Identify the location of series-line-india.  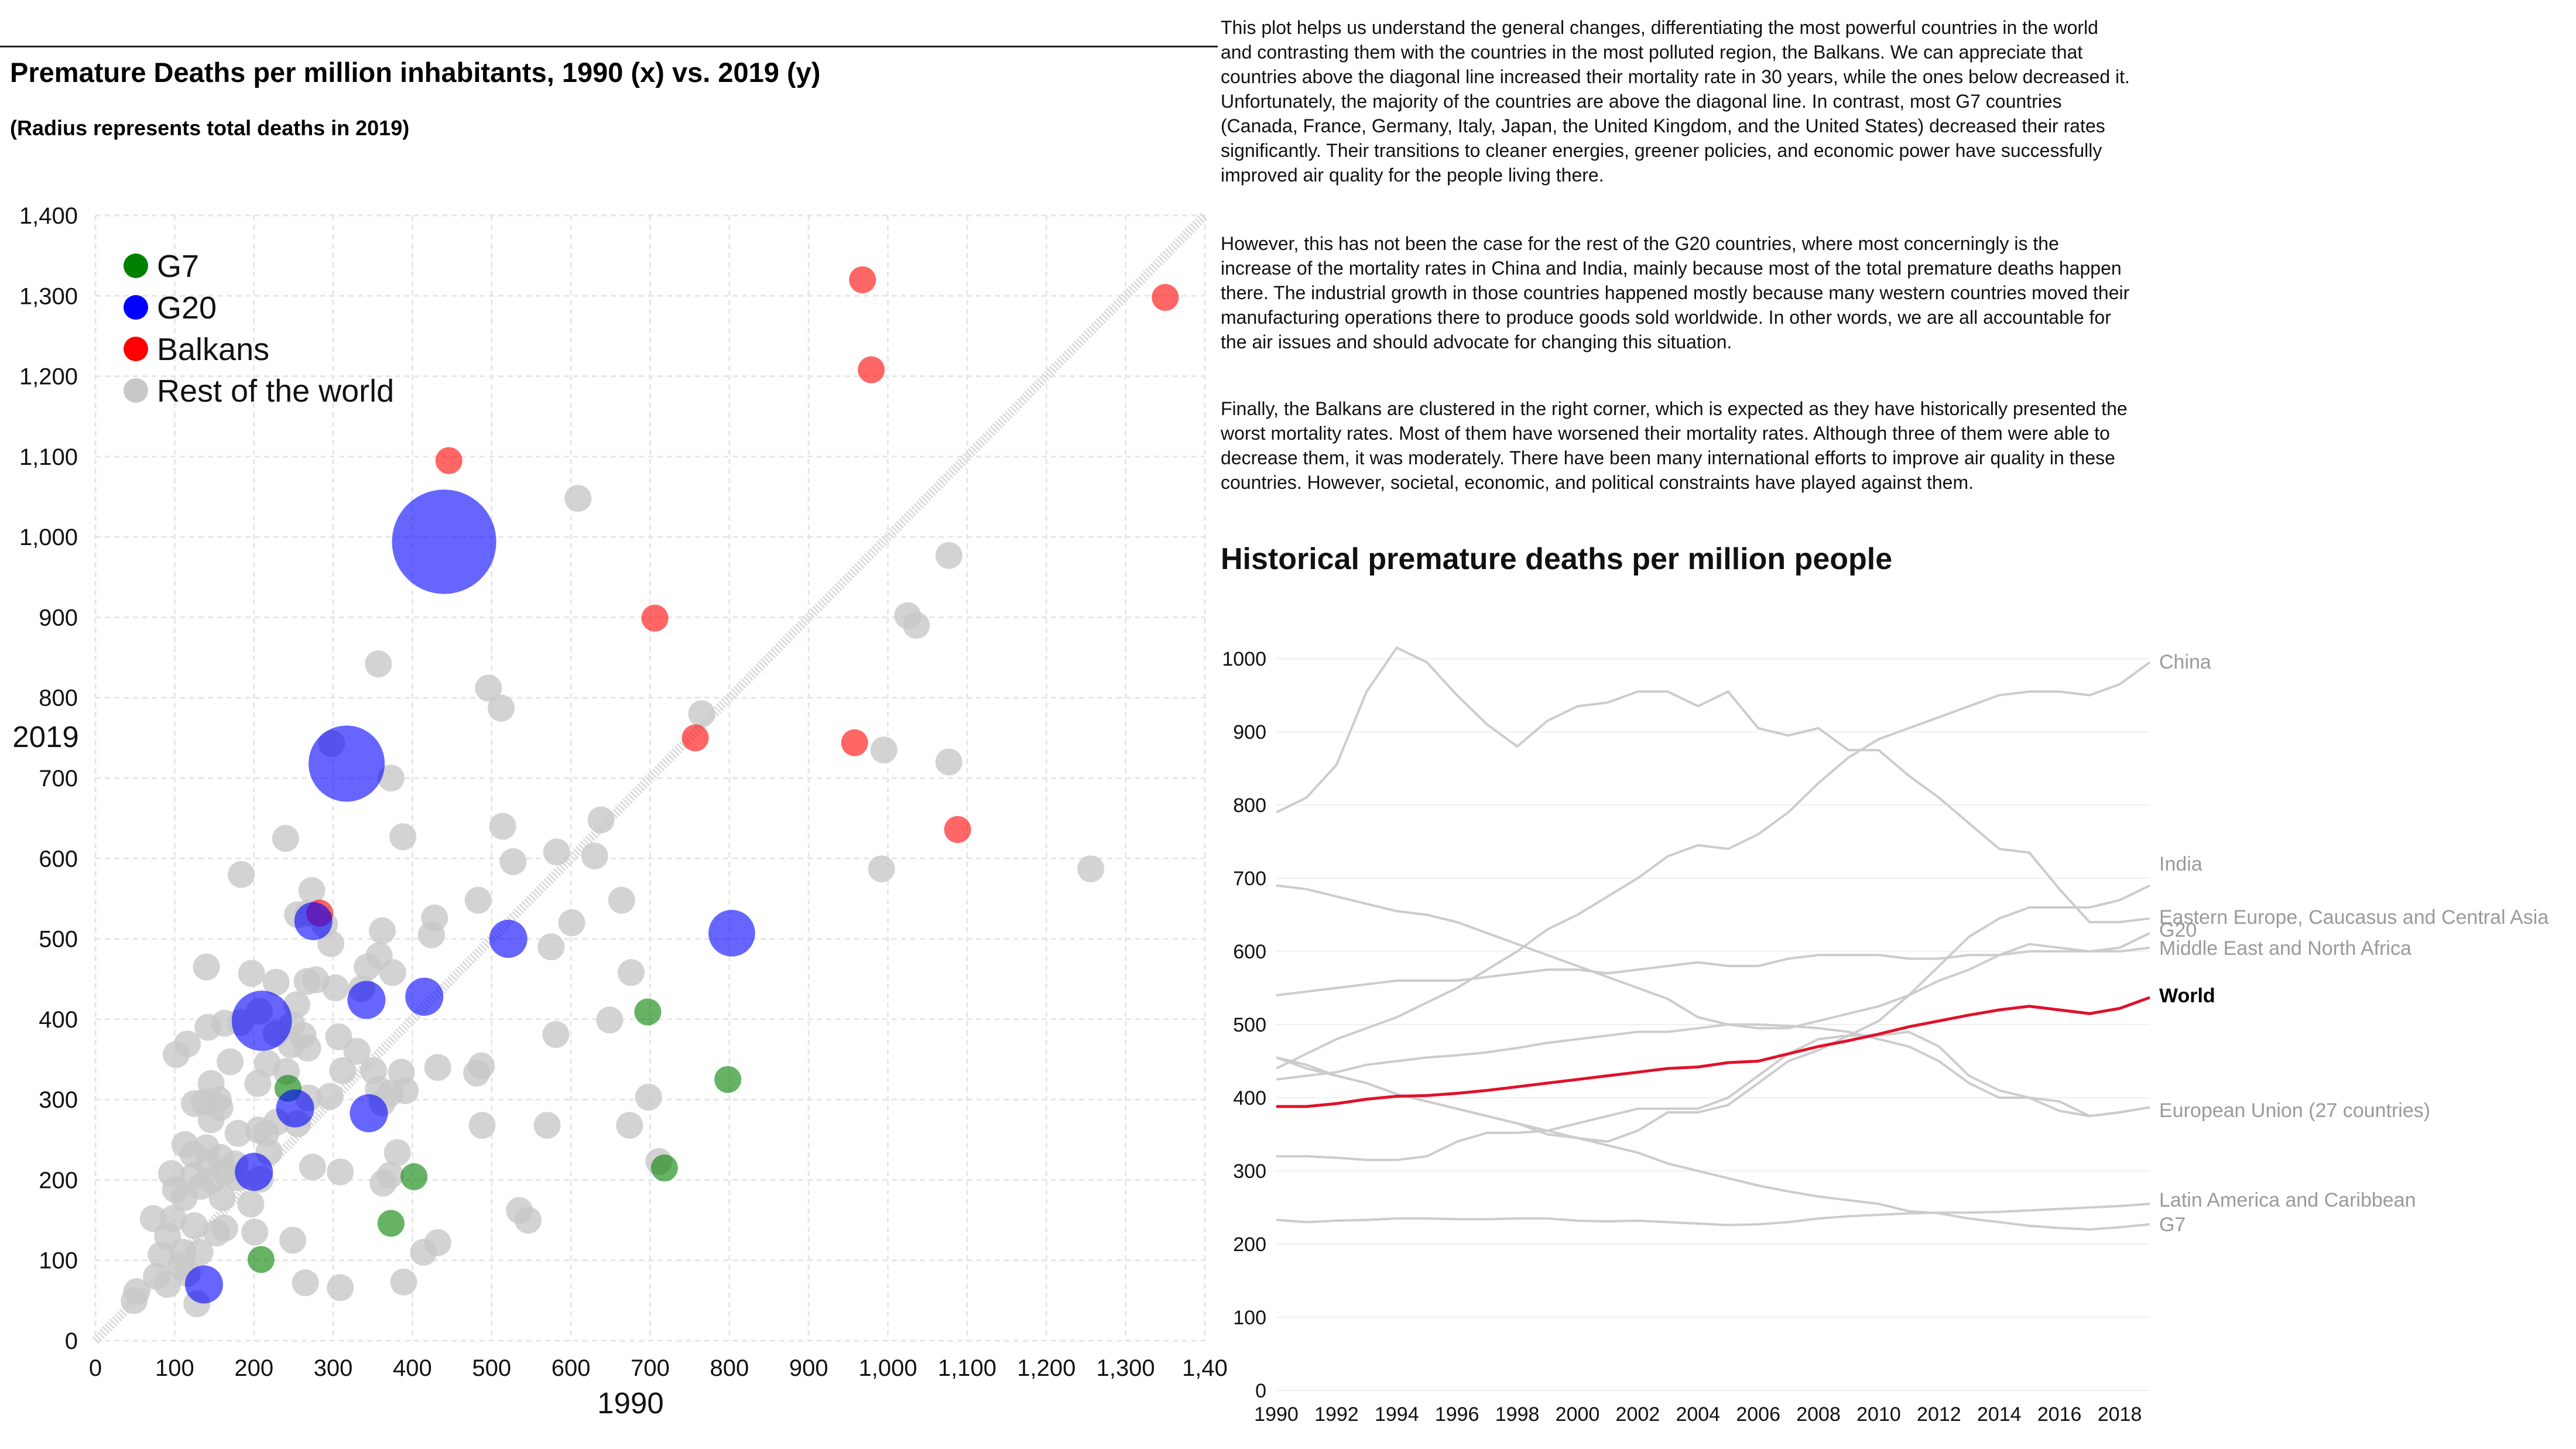
(1713, 865).